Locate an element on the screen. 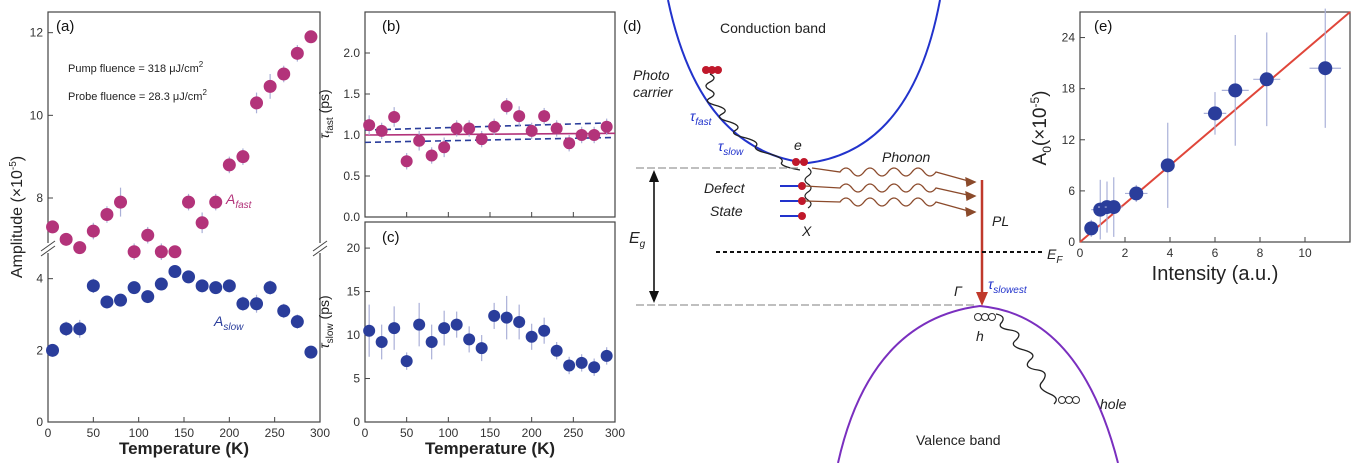  defect-label: Defect is located at coordinates (725, 188).